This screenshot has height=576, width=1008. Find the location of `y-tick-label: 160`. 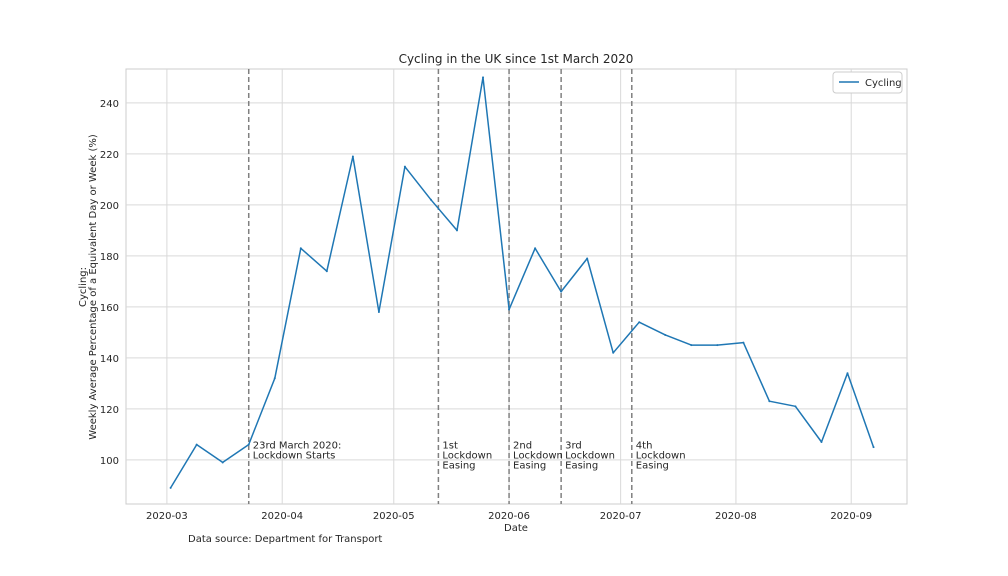

y-tick-label: 160 is located at coordinates (109, 308).